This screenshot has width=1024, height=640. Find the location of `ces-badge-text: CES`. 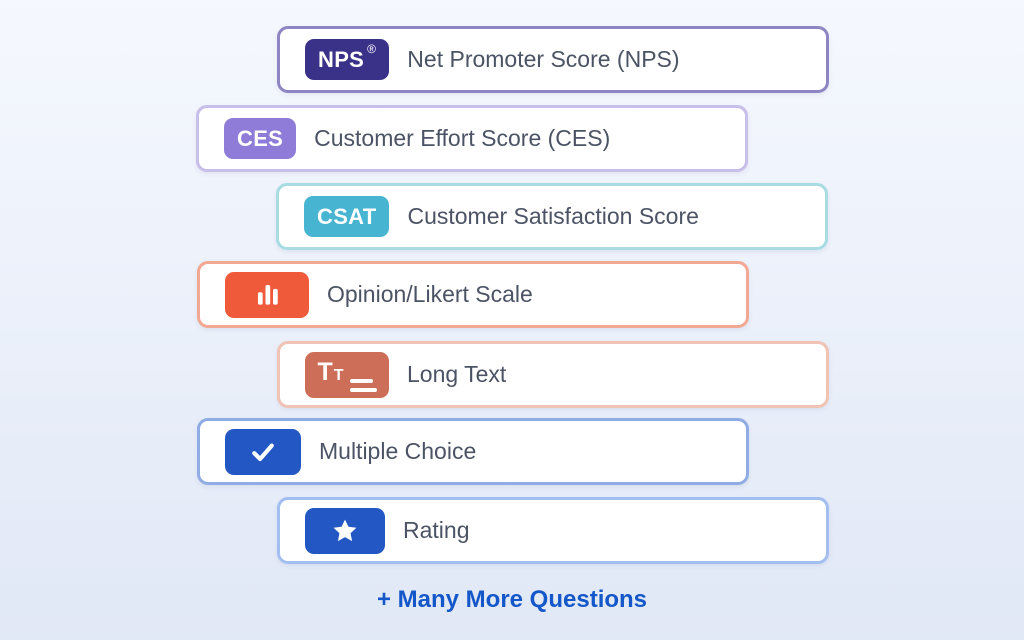

ces-badge-text: CES is located at coordinates (260, 138).